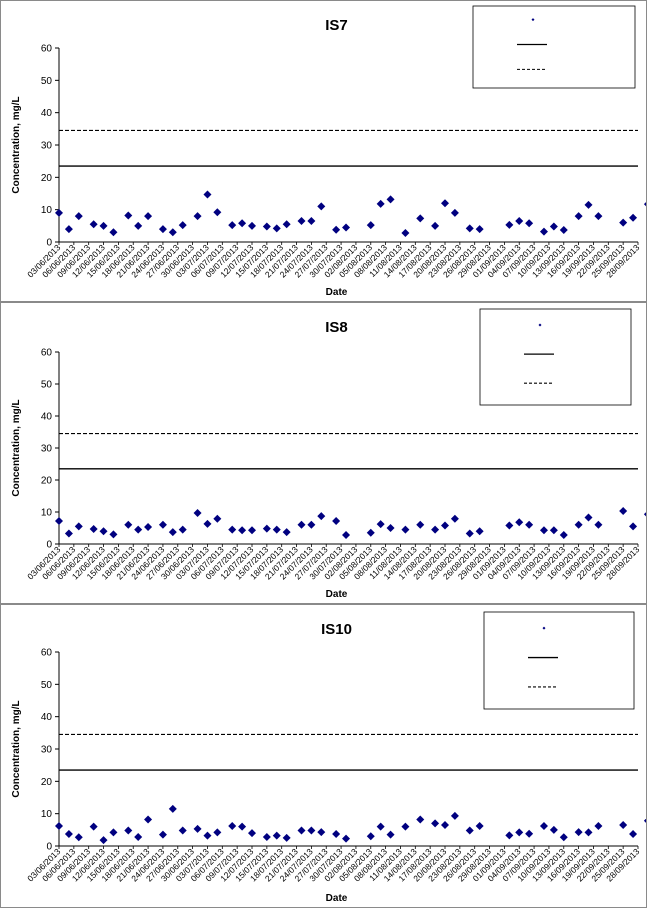 The image size is (648, 908). What do you see at coordinates (559, 660) in the screenshot?
I see `legend-box` at bounding box center [559, 660].